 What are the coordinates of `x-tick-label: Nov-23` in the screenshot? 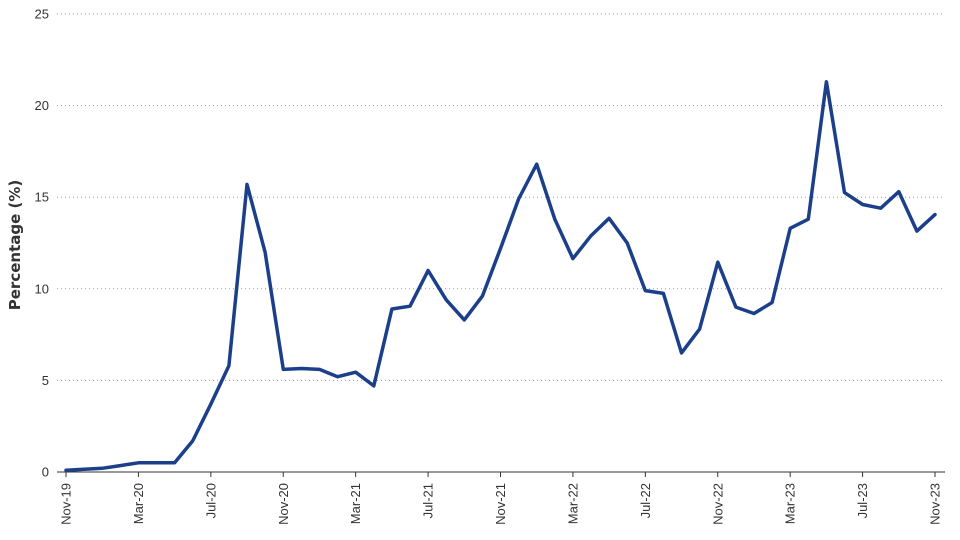 It's located at (935, 504).